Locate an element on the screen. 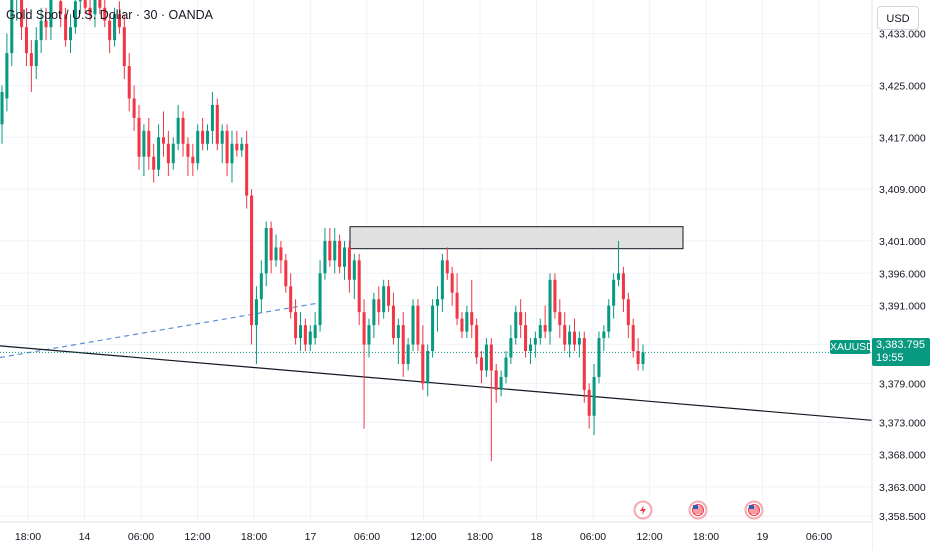 This screenshot has height=550, width=932. resistance-zone is located at coordinates (516, 238).